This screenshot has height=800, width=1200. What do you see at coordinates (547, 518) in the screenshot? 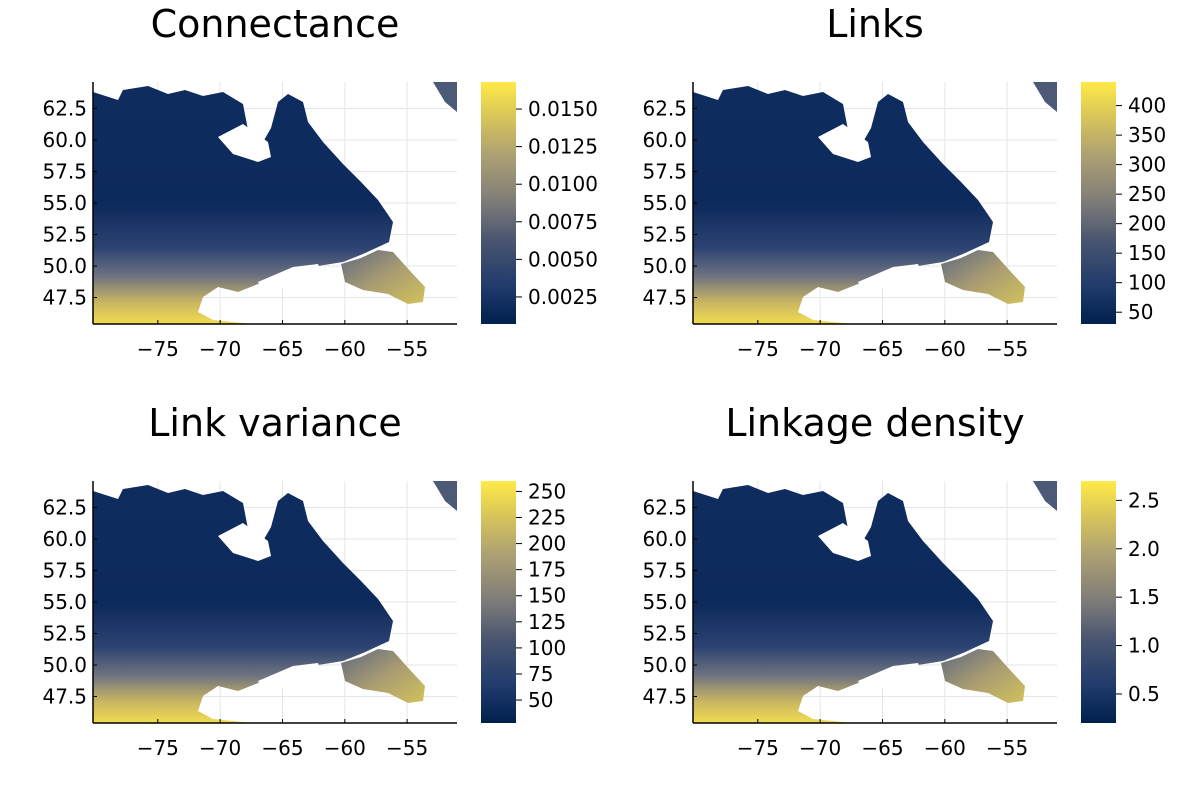
I see `colorbar-tick-label: 225` at bounding box center [547, 518].